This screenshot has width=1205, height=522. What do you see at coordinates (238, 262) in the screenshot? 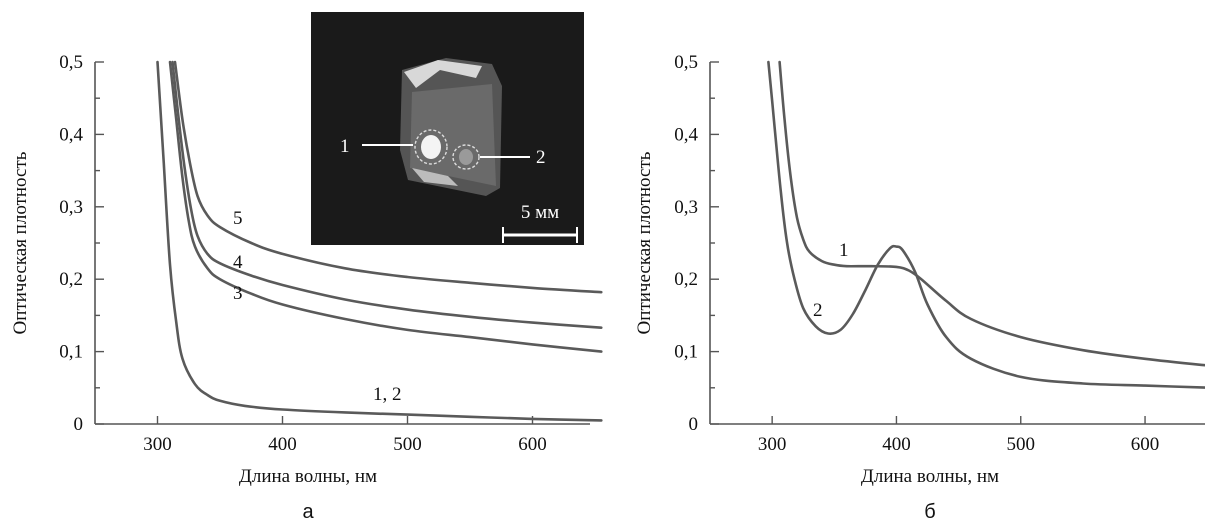
I see `series-label-a: 4` at bounding box center [238, 262].